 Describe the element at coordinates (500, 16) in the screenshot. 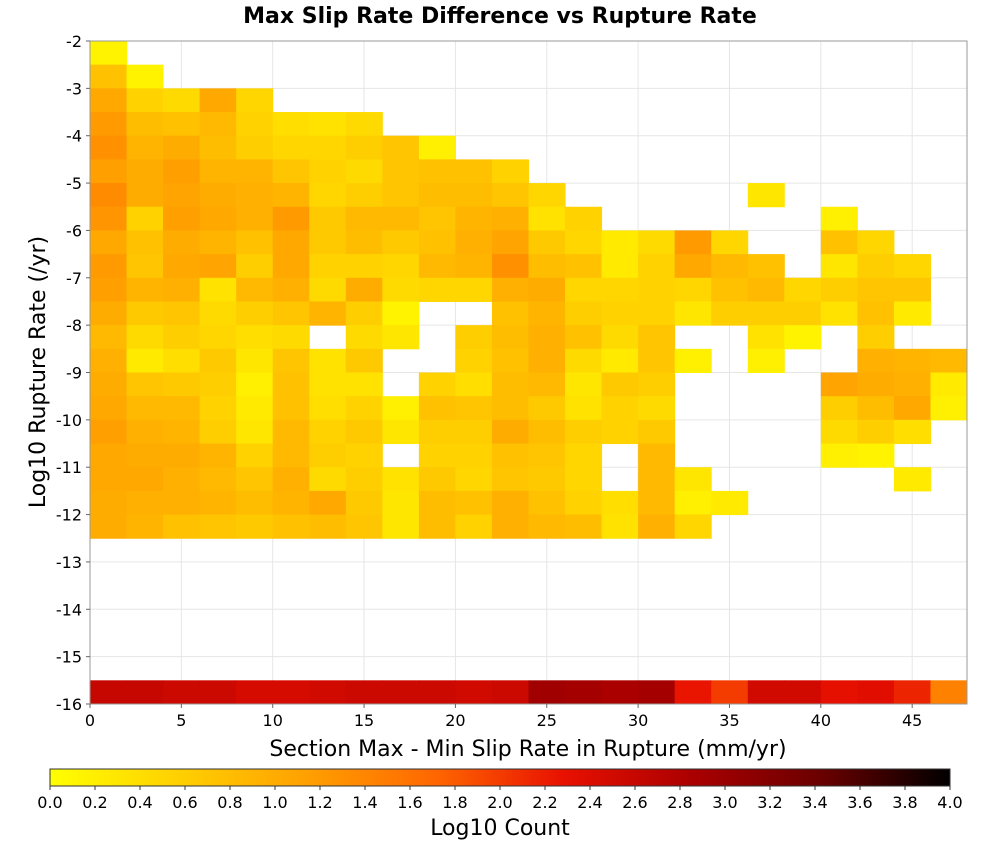

I see `chart-title: Max Slip Rate Difference vs Rupture Rate` at that location.